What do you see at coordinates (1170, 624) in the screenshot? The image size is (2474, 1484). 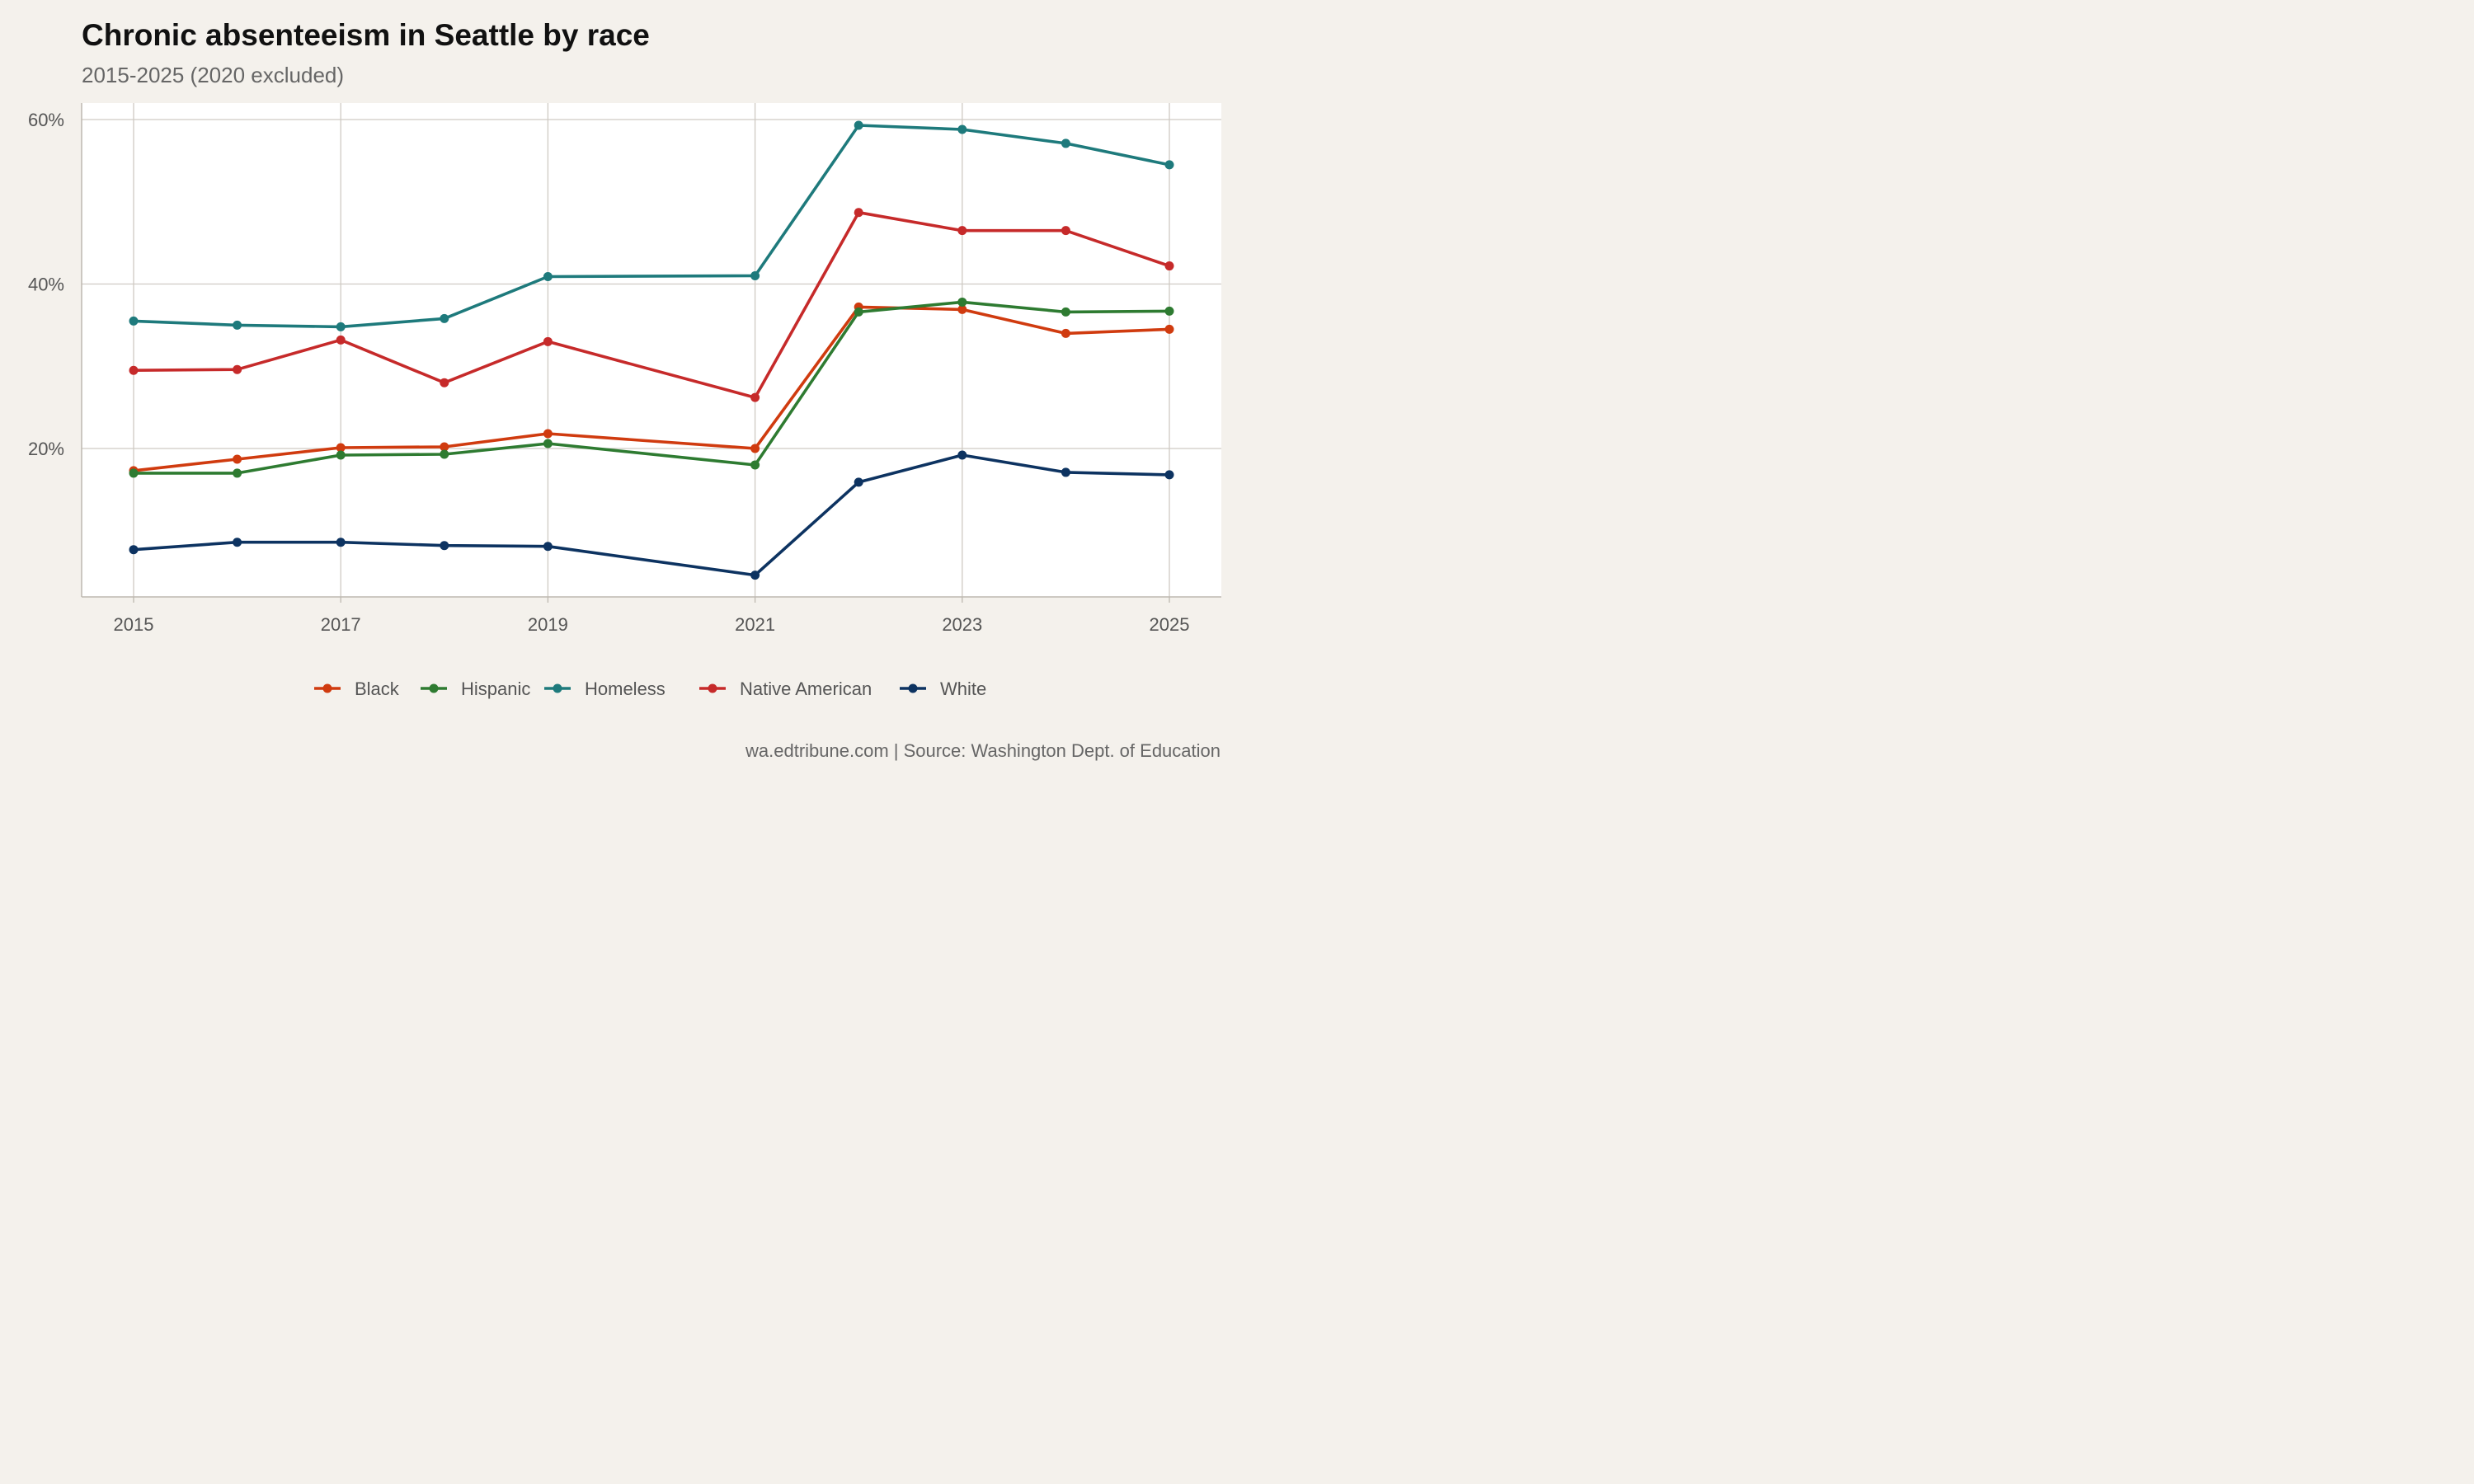 I see `x-tick-label: 2025` at bounding box center [1170, 624].